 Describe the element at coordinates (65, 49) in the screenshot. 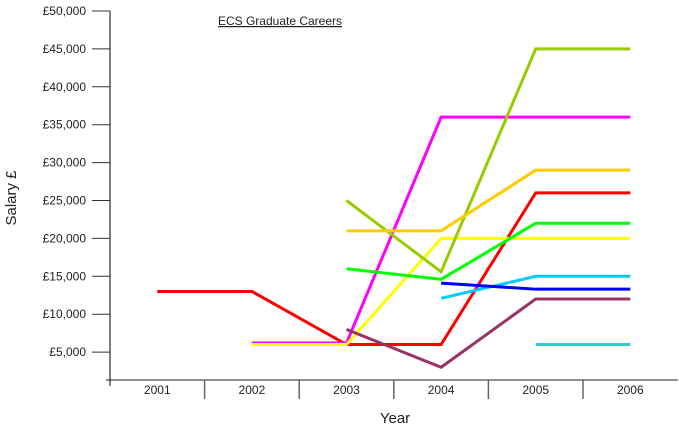

I see `y-tick-label: £45,000` at that location.